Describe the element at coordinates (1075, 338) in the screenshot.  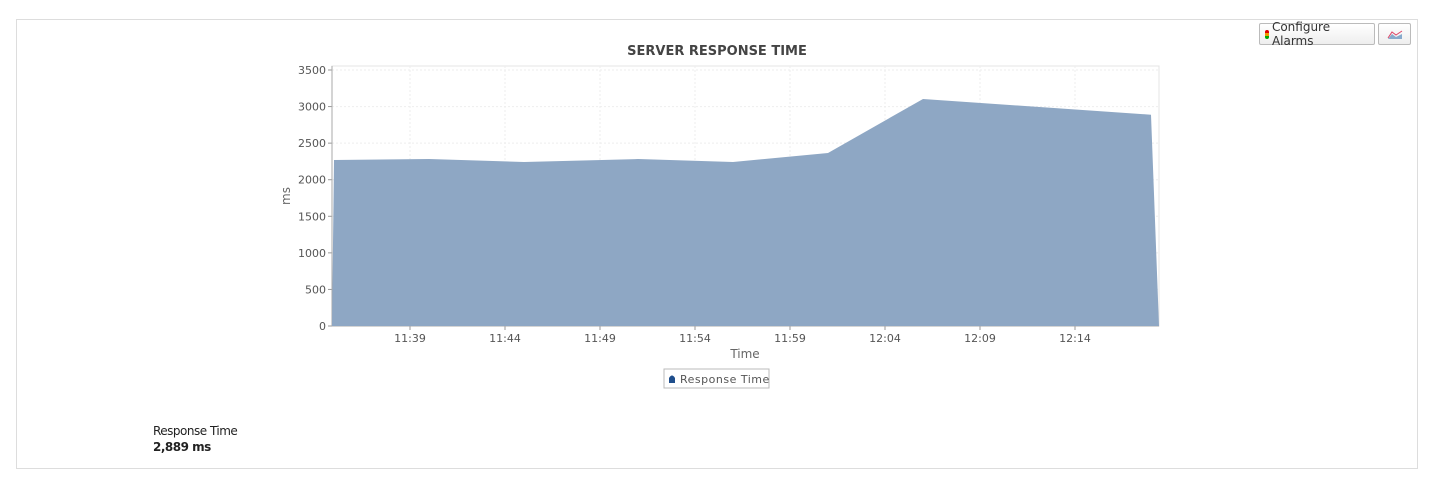
I see `x-tick-label: 12:14` at that location.